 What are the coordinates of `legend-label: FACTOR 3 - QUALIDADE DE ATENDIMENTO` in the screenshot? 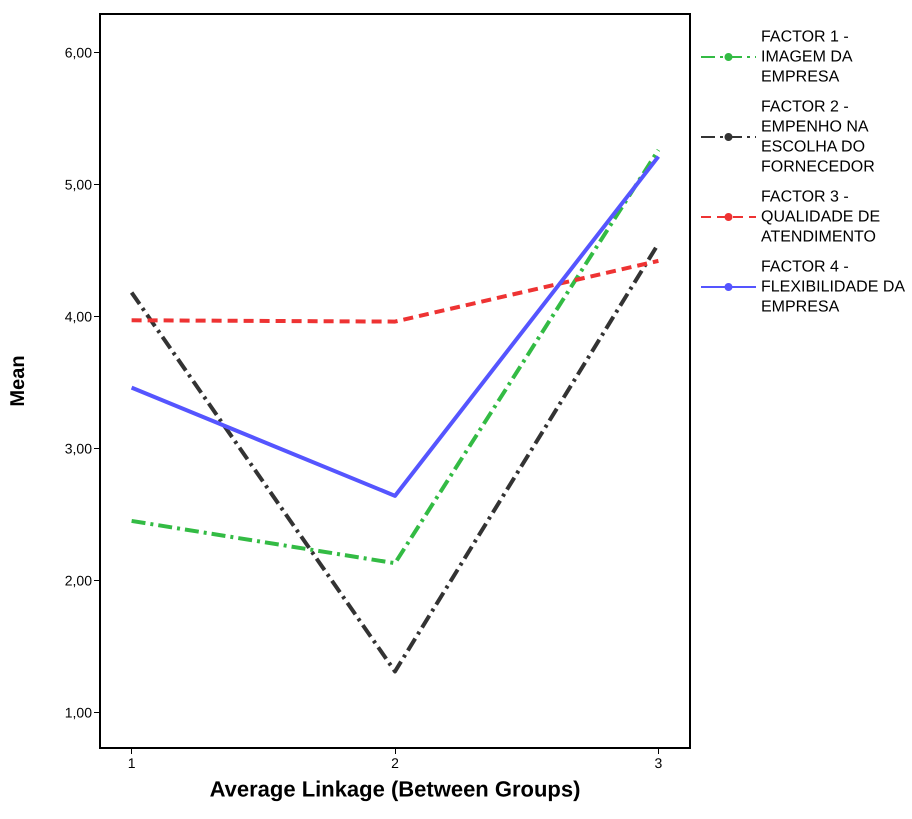 It's located at (823, 217).